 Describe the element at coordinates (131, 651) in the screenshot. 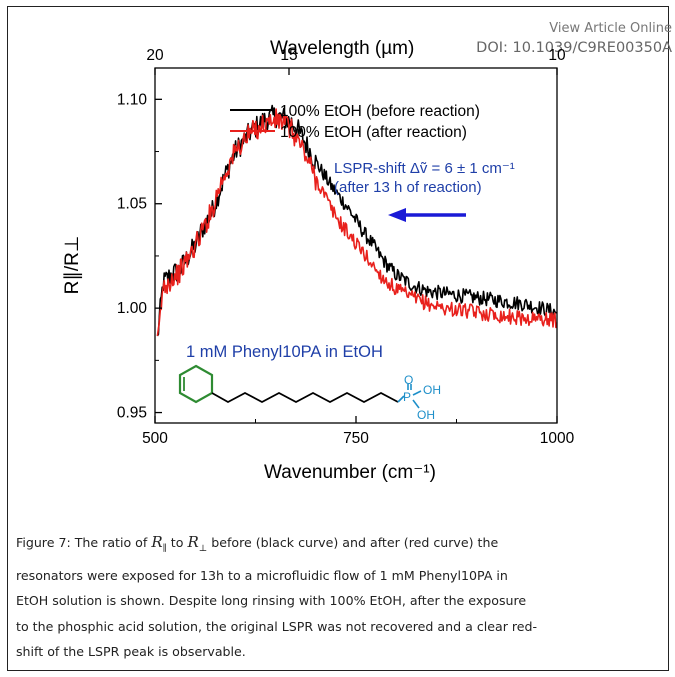

I see `caption-line-5: shift of the LSPR peak is observable.` at that location.